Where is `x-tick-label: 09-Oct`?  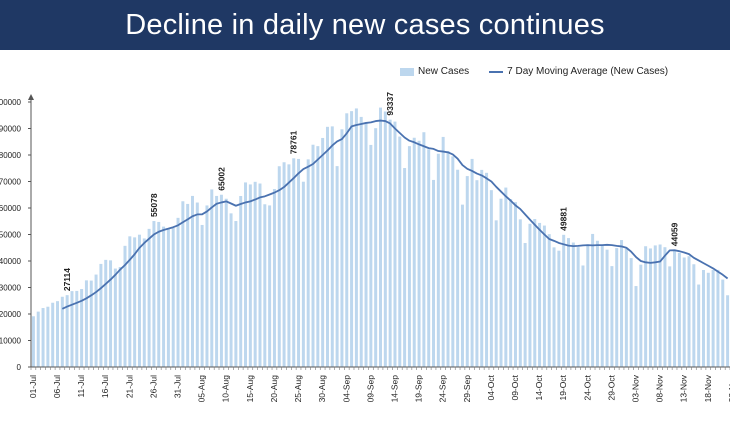
x-tick-label: 09-Oct is located at coordinates (515, 387).